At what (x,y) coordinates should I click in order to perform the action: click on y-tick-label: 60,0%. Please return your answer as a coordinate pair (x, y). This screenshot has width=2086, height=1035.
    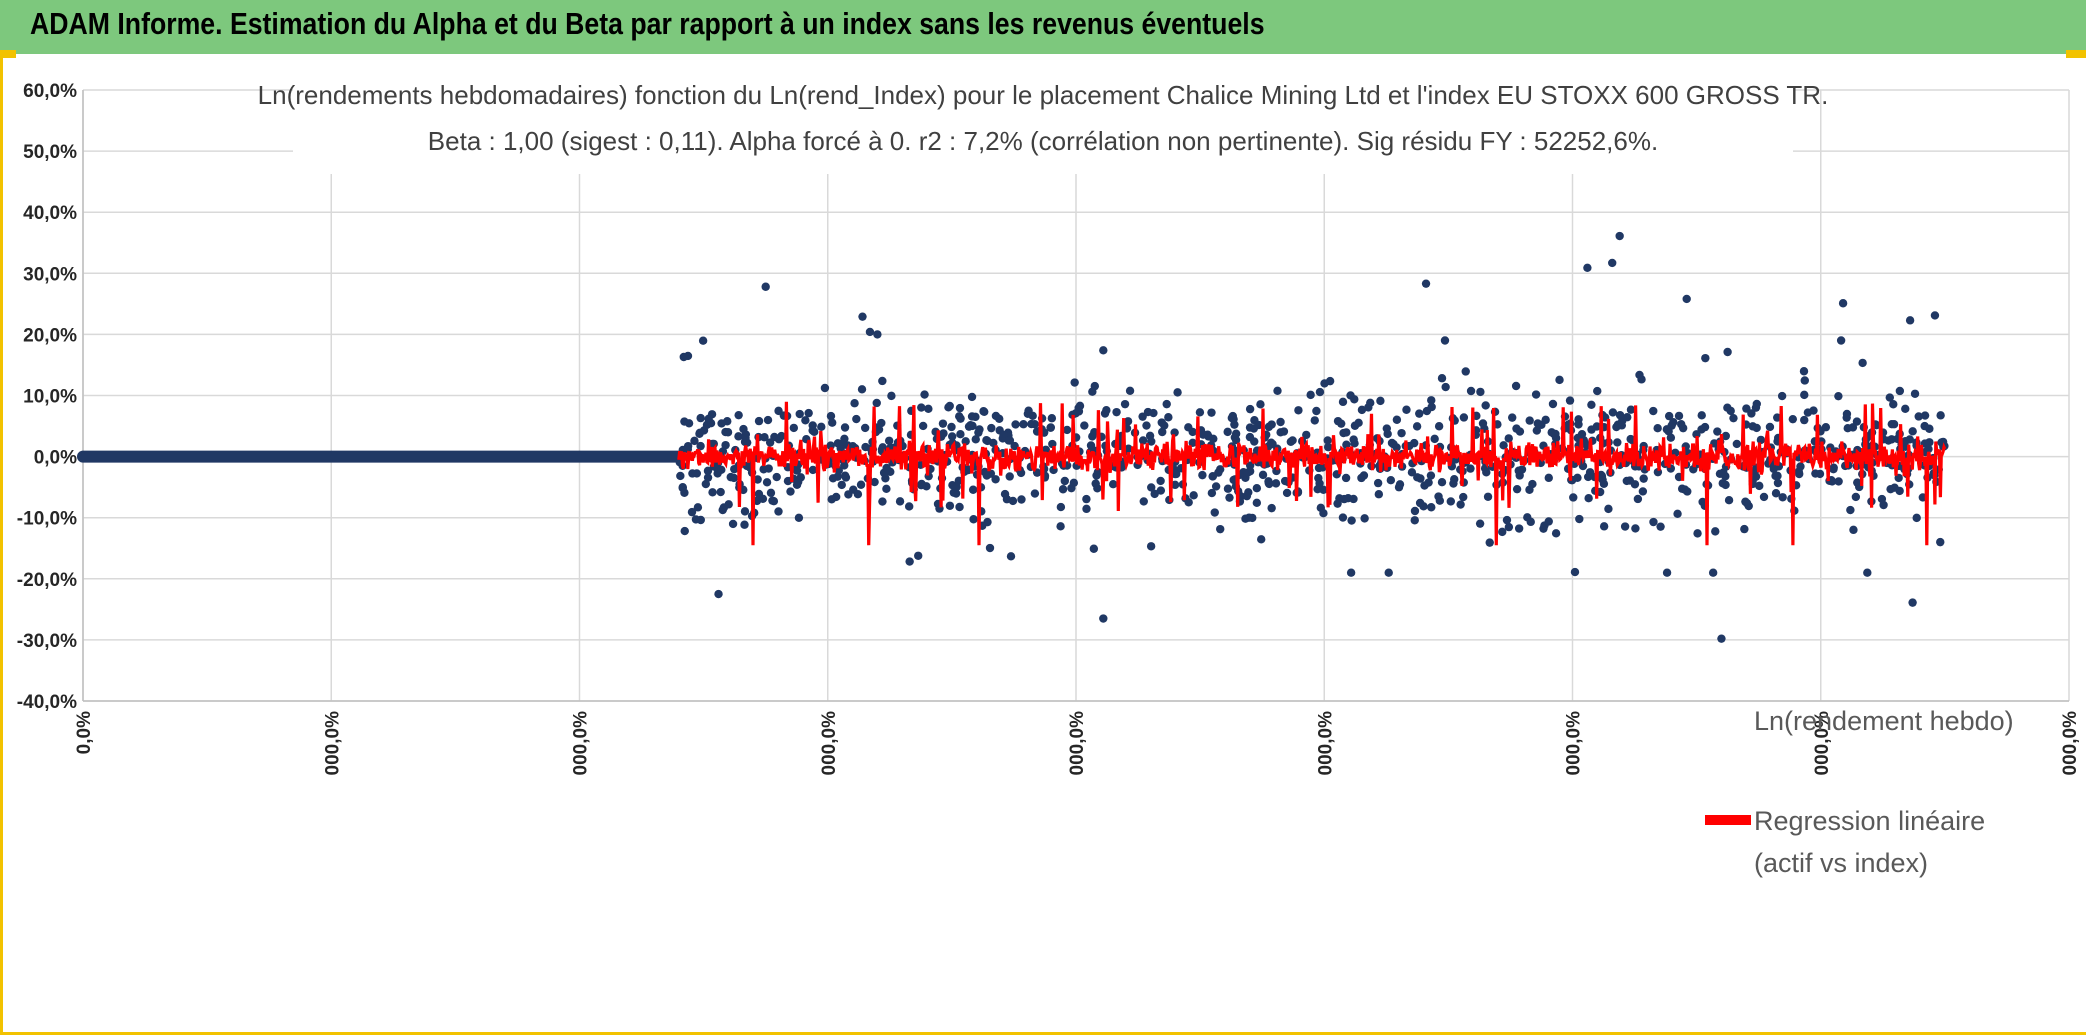
    Looking at the image, I should click on (50, 91).